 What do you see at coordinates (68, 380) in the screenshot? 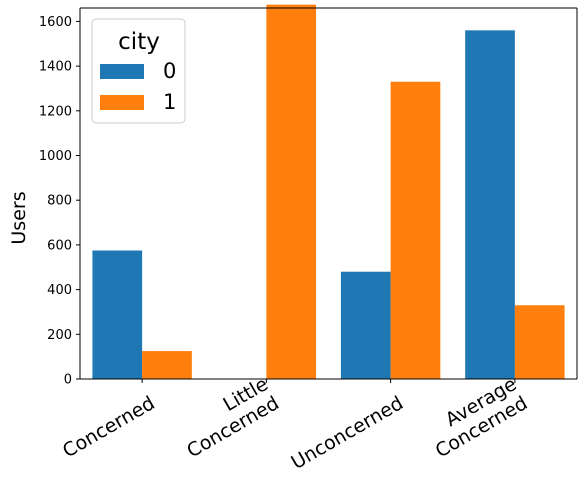
I see `y-tick-label: 0` at bounding box center [68, 380].